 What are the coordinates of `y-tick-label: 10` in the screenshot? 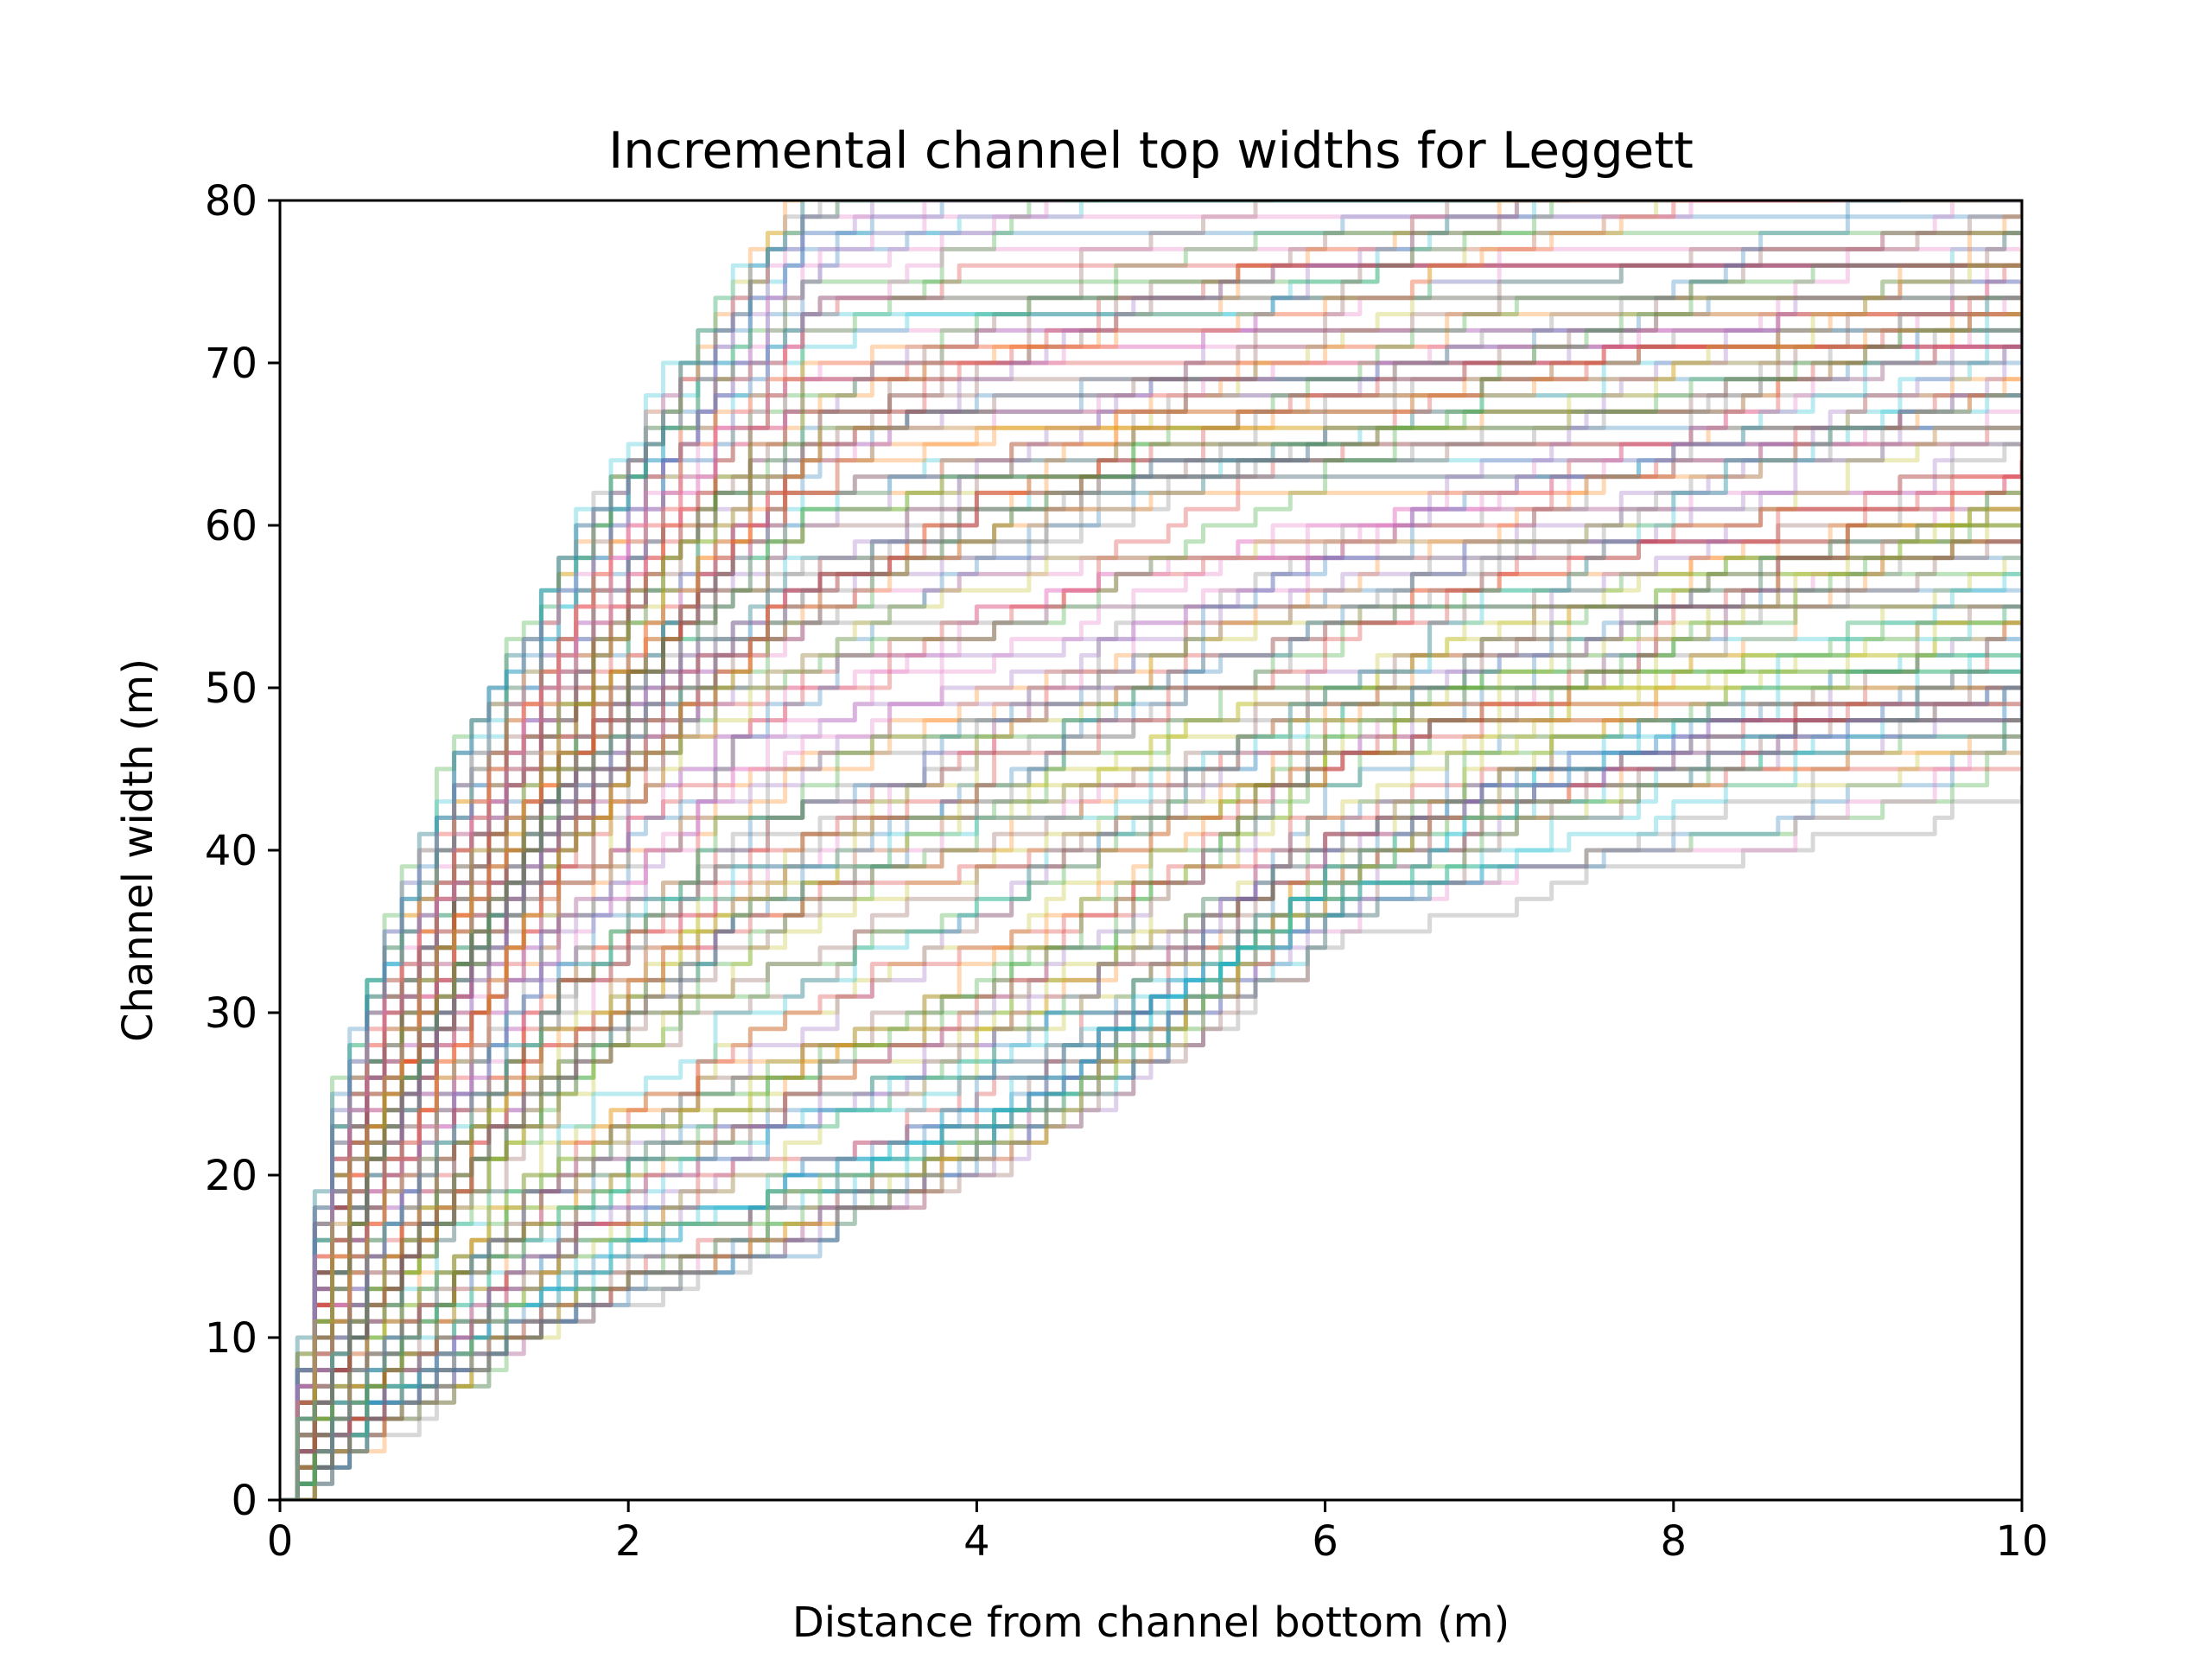 It's located at (231, 1338).